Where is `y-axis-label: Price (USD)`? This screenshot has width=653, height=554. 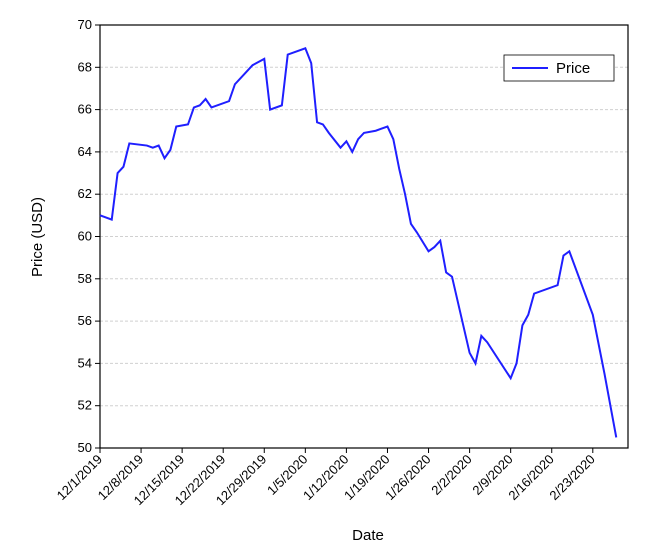 y-axis-label: Price (USD) is located at coordinates (37, 237).